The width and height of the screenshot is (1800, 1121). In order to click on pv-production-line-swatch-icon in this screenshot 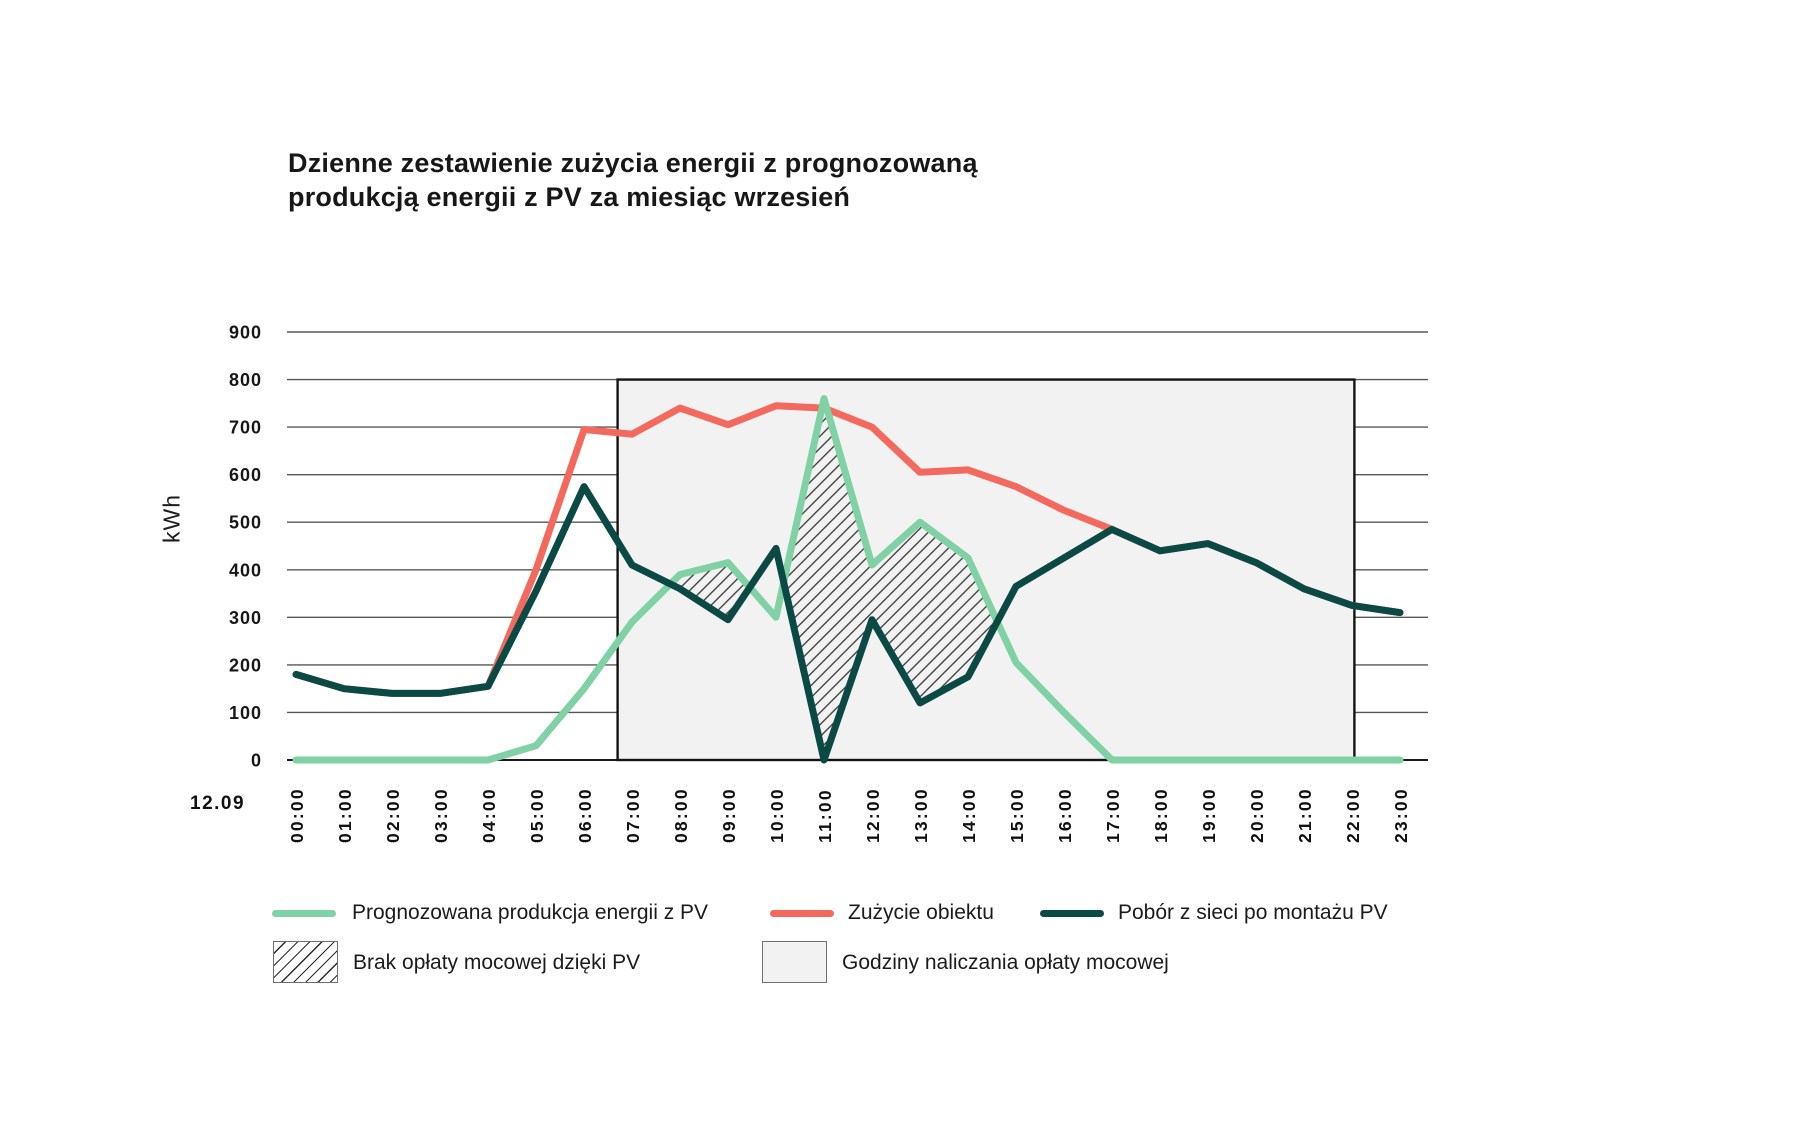, I will do `click(304, 913)`.